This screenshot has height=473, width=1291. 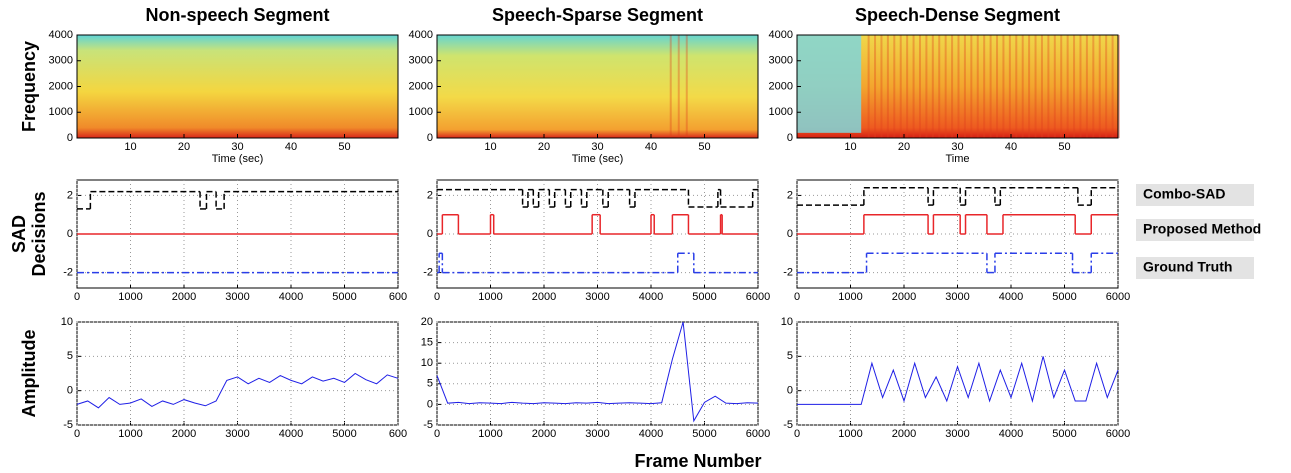 What do you see at coordinates (61, 86) in the screenshot?
I see `y-tick-label: 2000` at bounding box center [61, 86].